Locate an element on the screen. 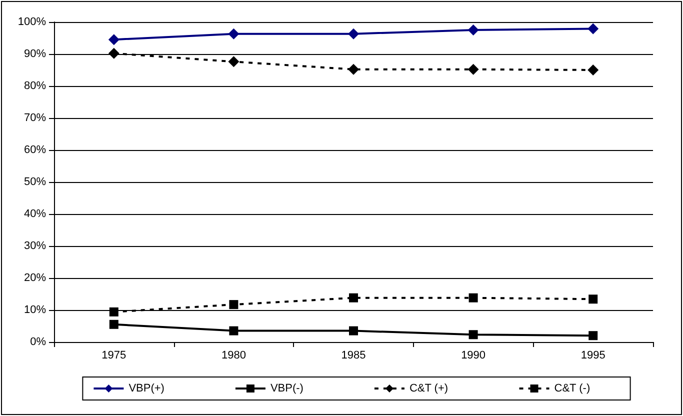 This screenshot has width=683, height=416. x-tick-label: 1985 is located at coordinates (353, 356).